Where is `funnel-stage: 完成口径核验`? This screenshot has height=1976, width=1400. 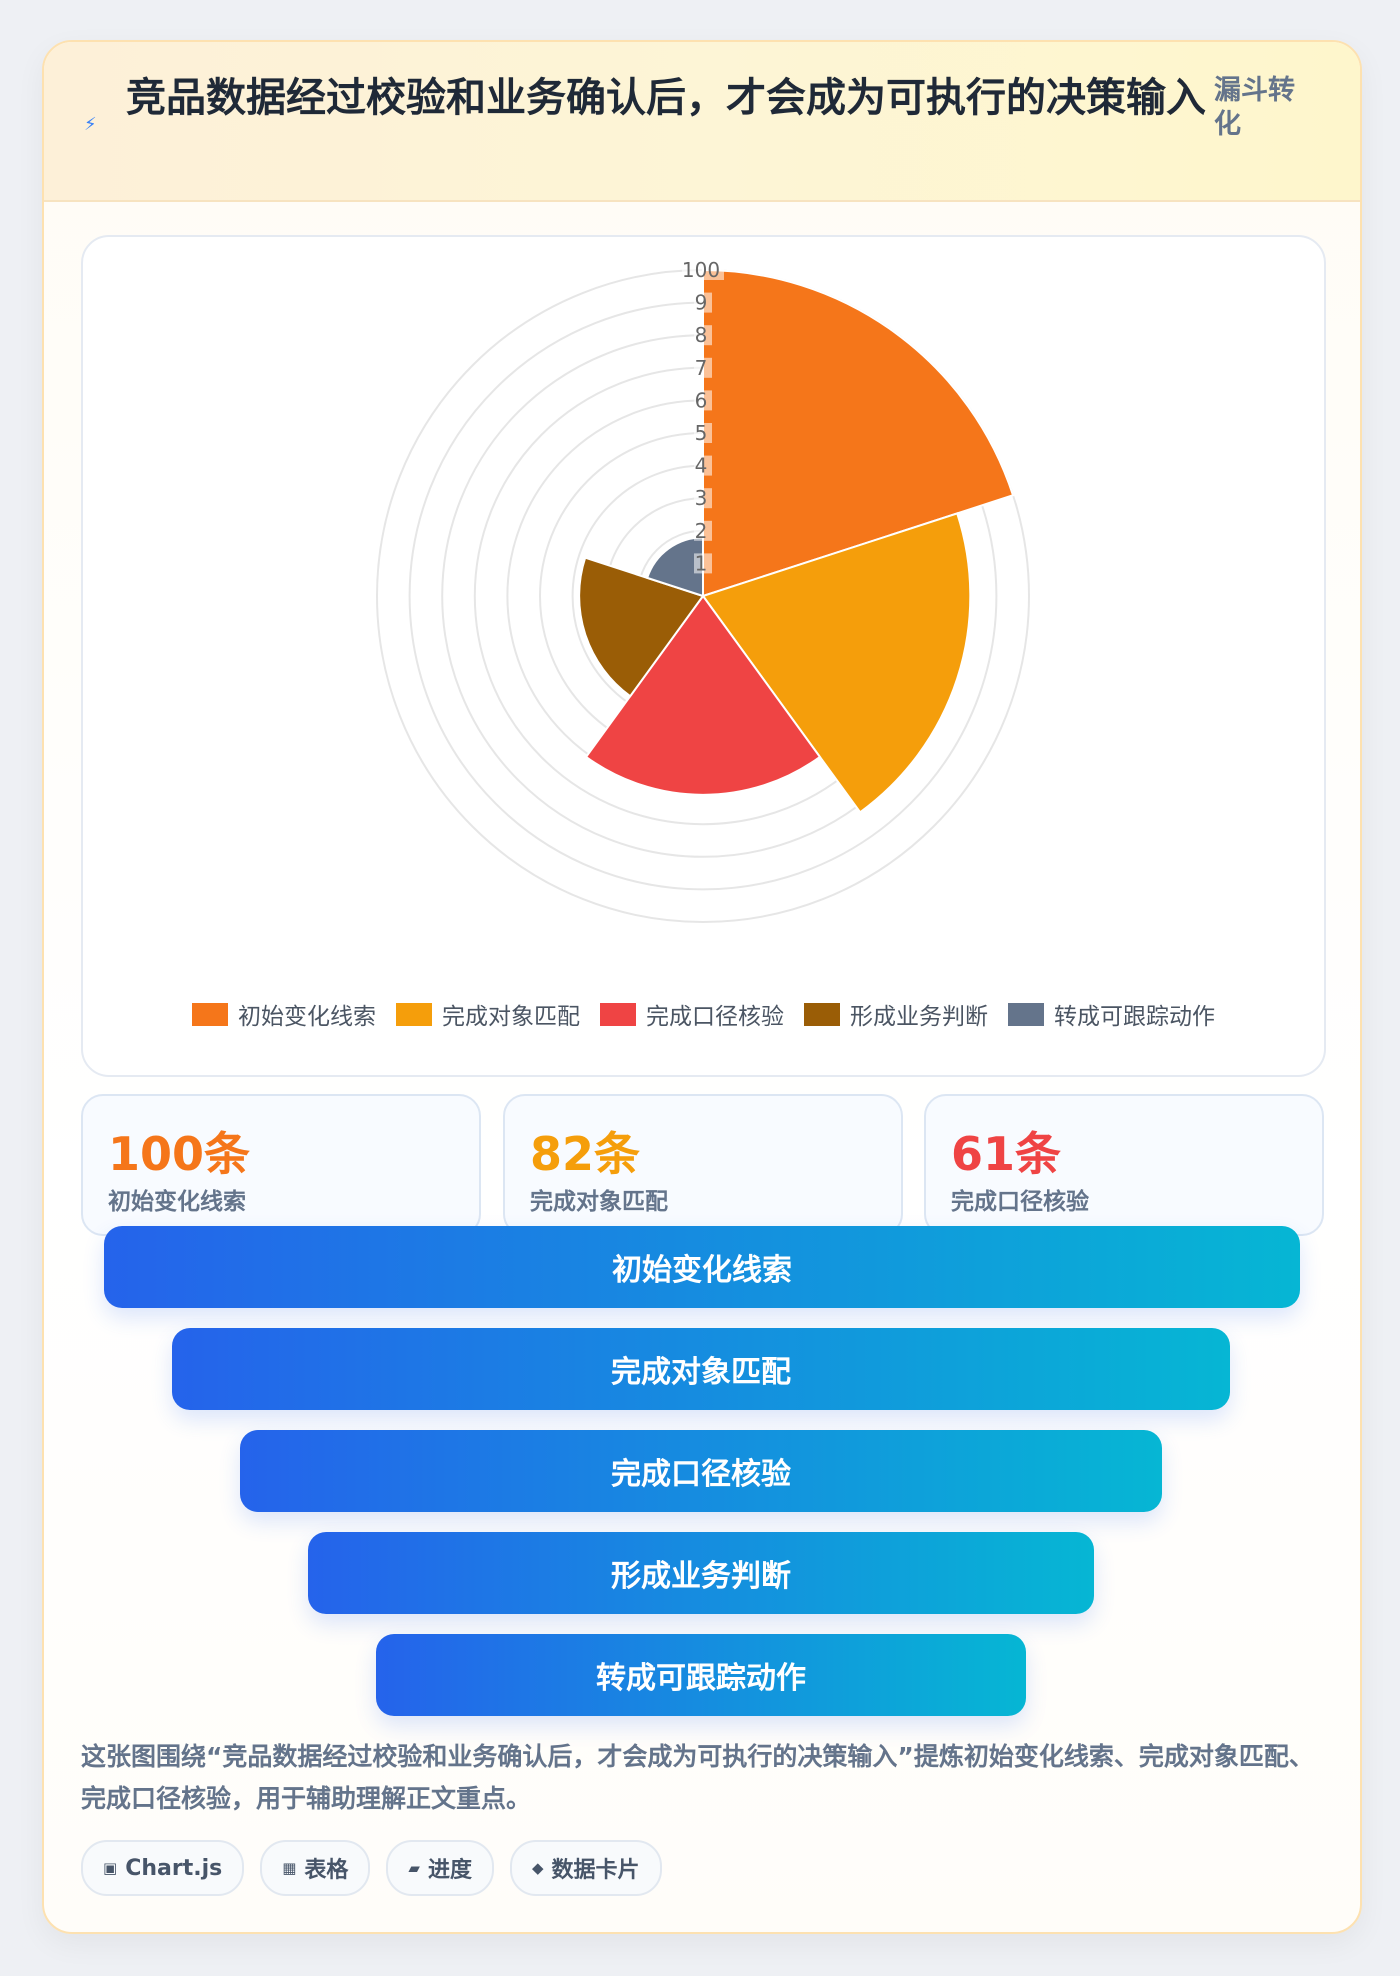 funnel-stage: 完成口径核验 is located at coordinates (701, 1471).